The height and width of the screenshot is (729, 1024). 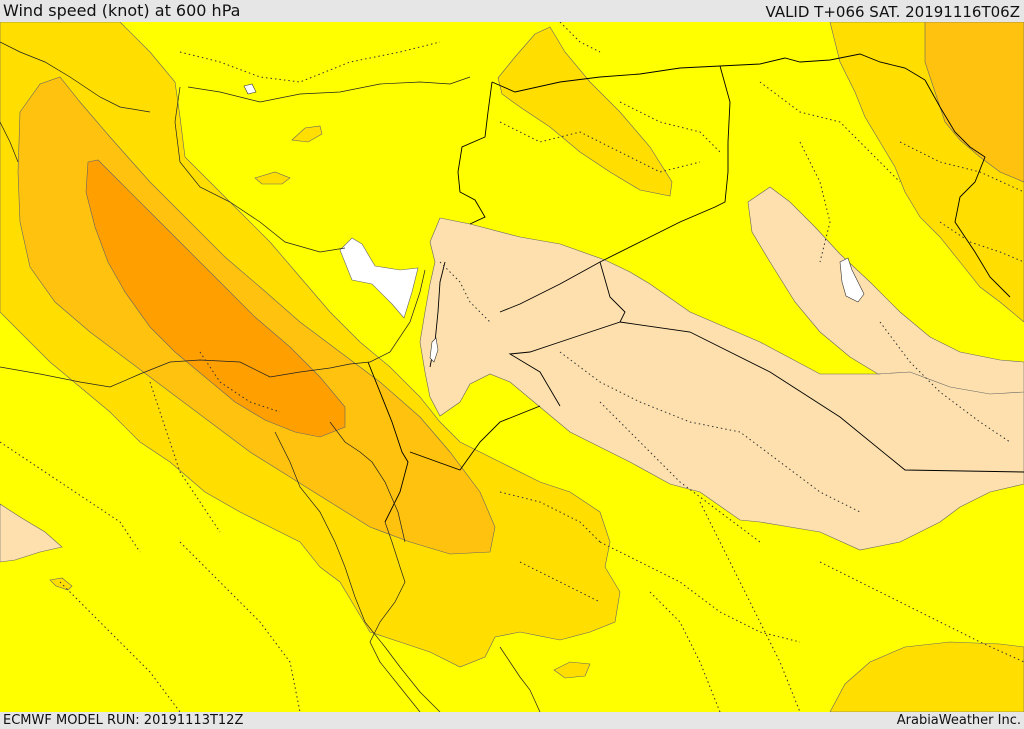 What do you see at coordinates (926, 676) in the screenshot?
I see `band-gold-southeast` at bounding box center [926, 676].